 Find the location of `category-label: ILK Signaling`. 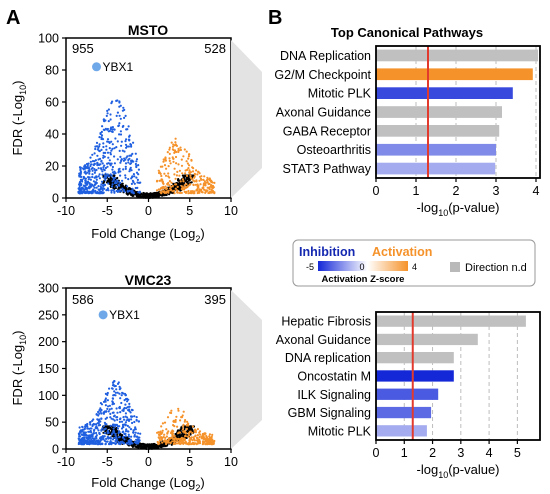

category-label: ILK Signaling is located at coordinates (334, 395).